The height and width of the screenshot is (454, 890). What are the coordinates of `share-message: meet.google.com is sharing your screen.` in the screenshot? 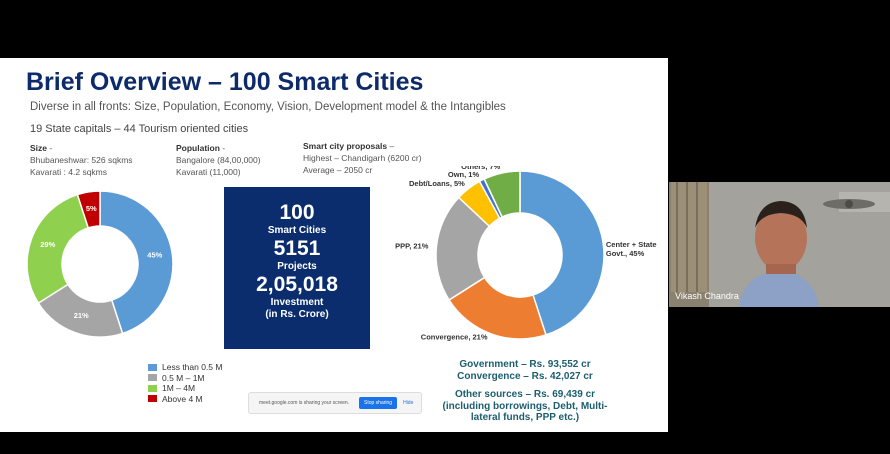 It's located at (304, 403).